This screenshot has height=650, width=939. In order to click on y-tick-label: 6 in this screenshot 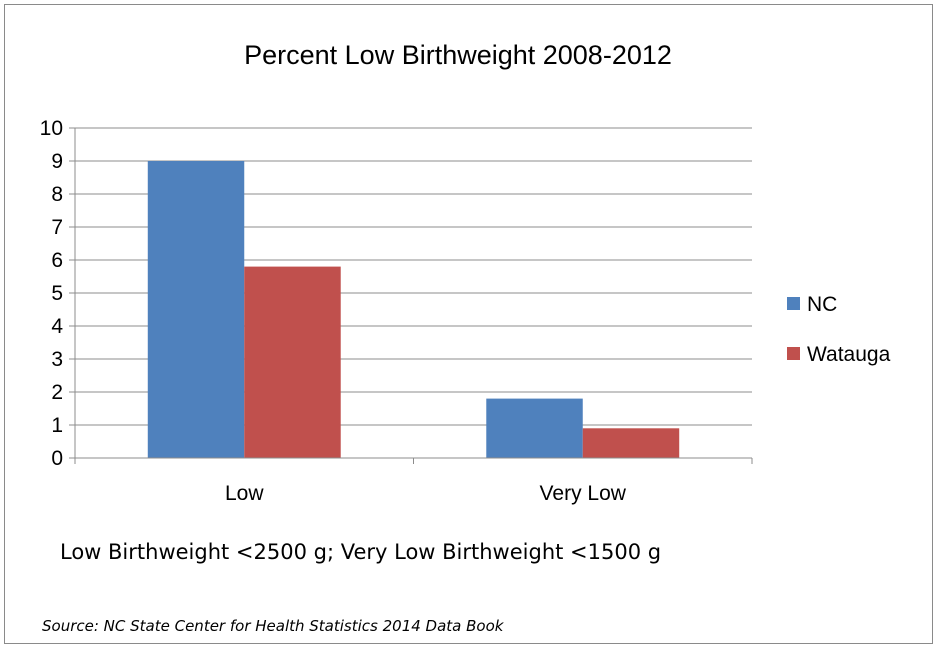, I will do `click(57, 260)`.